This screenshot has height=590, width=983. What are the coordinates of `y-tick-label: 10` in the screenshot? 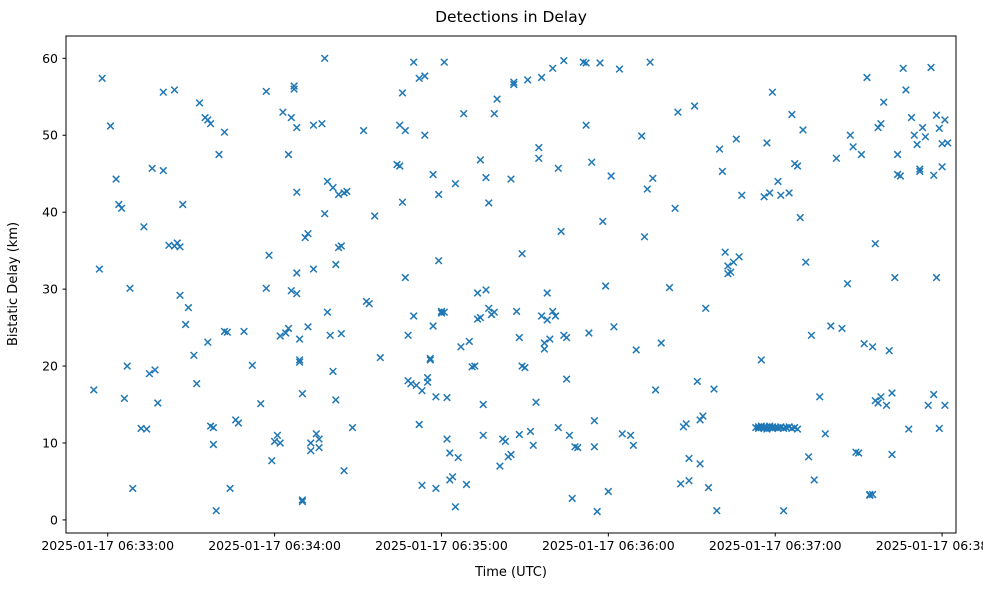 It's located at (50, 442).